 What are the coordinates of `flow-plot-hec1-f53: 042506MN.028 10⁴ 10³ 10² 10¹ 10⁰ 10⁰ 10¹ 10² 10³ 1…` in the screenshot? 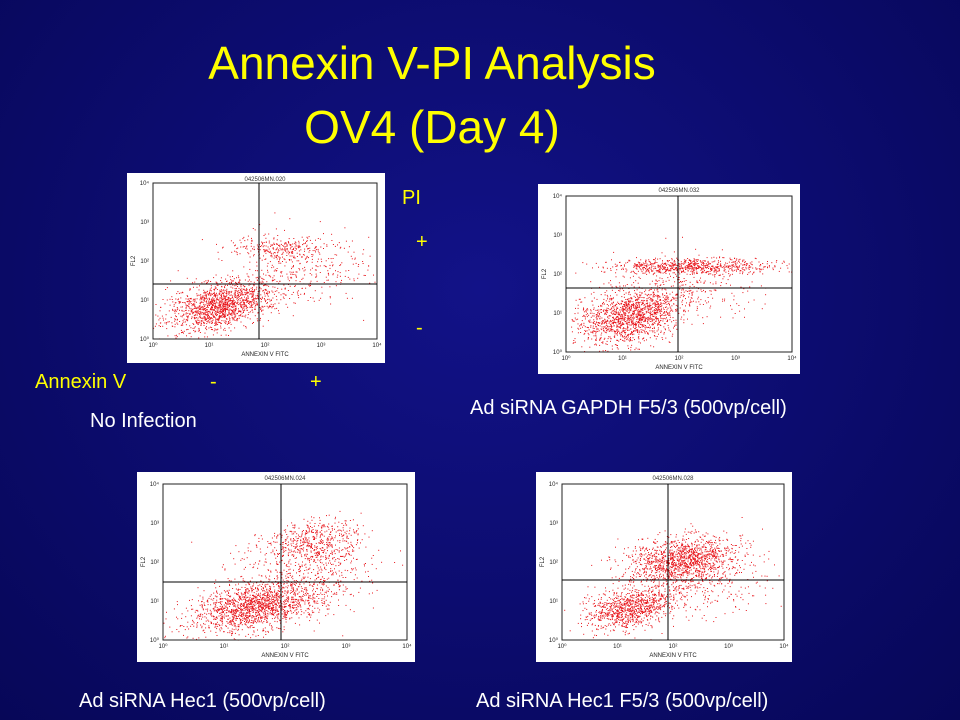 It's located at (664, 567).